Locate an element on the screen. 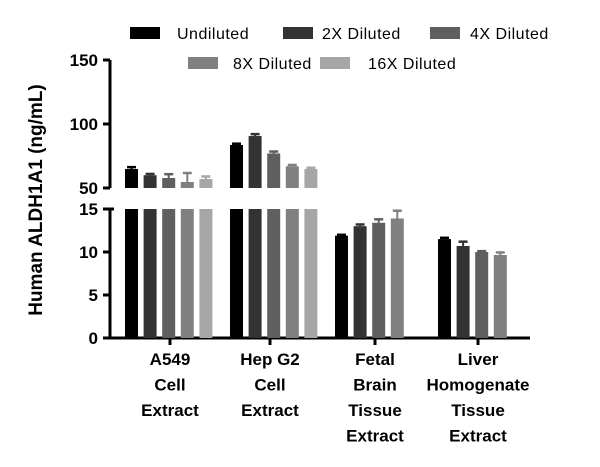 This screenshot has width=600, height=467. x-tick-label: Liver Homogenate Tissue Extract is located at coordinates (478, 398).